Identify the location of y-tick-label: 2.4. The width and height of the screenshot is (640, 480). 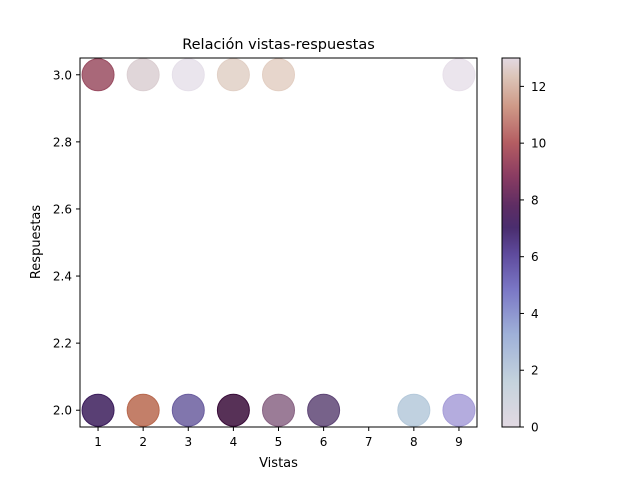
(62, 277).